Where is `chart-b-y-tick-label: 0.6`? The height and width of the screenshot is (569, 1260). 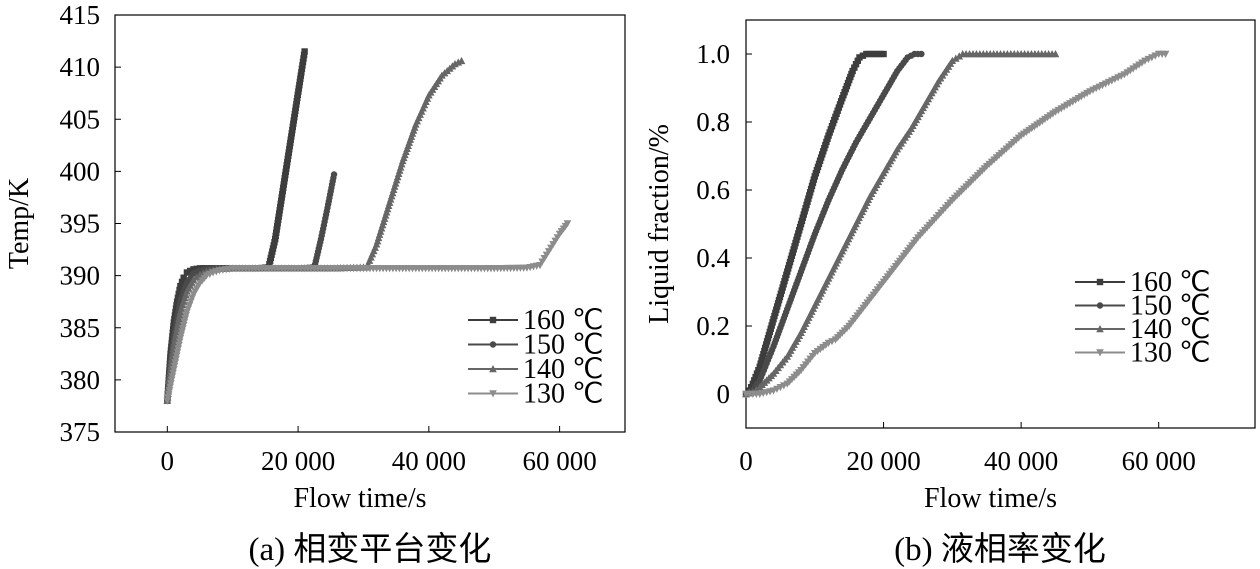 chart-b-y-tick-label: 0.6 is located at coordinates (713, 190).